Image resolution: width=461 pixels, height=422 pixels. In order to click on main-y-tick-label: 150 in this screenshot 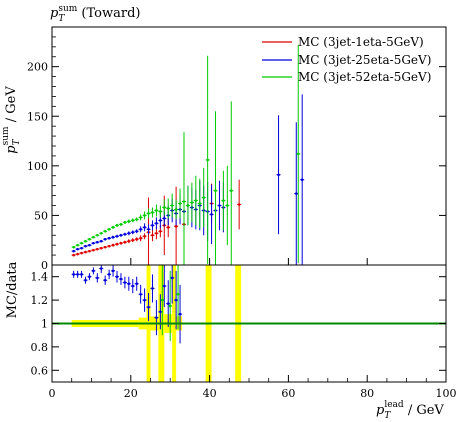, I will do `click(37, 116)`.